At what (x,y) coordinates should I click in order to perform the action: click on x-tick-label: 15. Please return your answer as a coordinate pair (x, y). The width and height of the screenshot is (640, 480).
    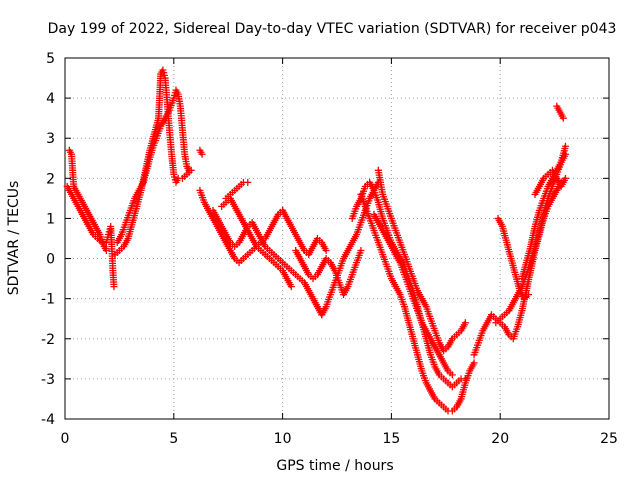
    Looking at the image, I should click on (391, 439).